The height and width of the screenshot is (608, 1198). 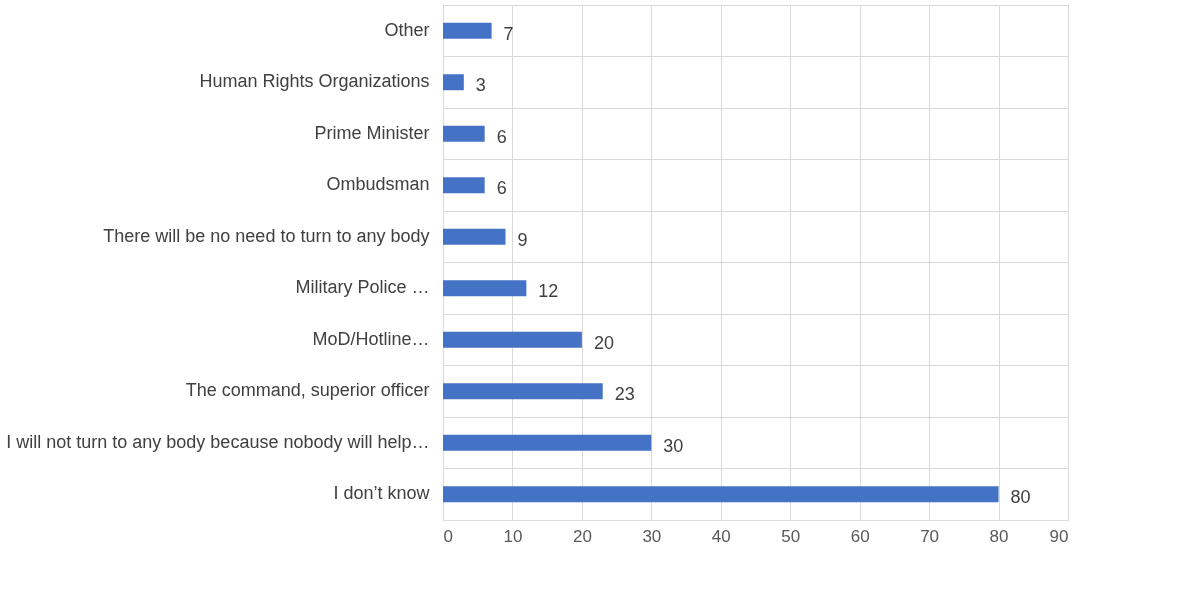 I want to click on y-tick-label: Other, so click(x=407, y=29).